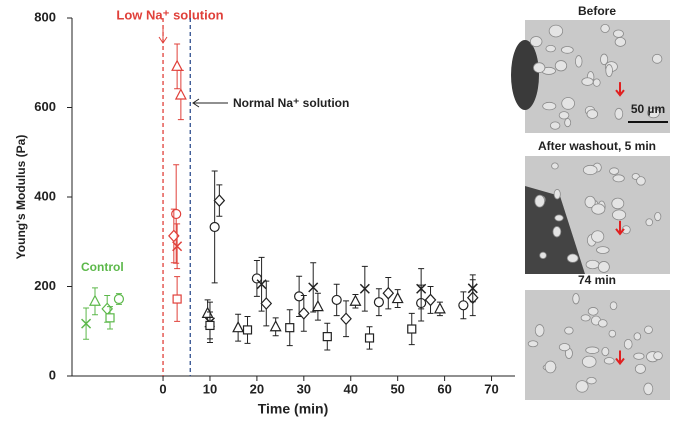 This screenshot has width=683, height=427. Describe the element at coordinates (210, 388) in the screenshot. I see `x-tick-label: 10` at that location.